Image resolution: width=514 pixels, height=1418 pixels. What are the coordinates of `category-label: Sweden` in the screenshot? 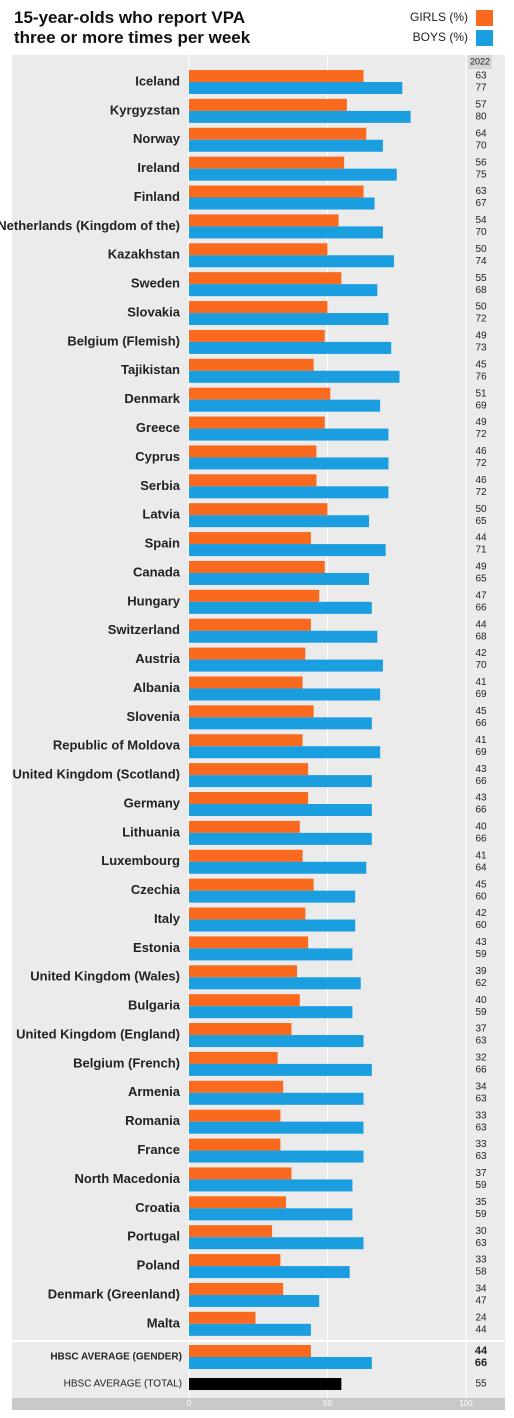 It's located at (155, 283).